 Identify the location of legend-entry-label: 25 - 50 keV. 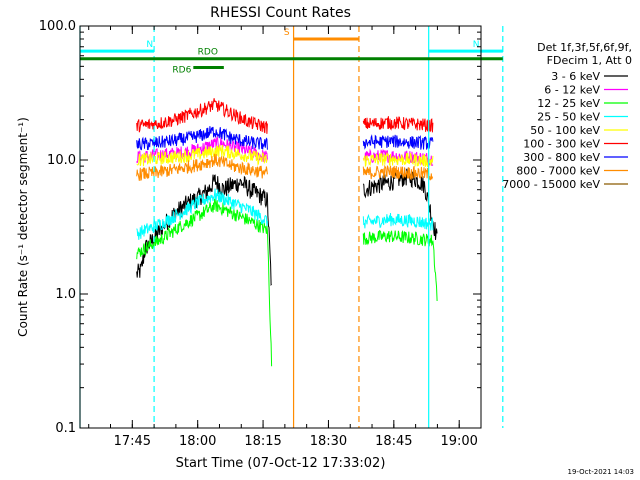
(568, 117).